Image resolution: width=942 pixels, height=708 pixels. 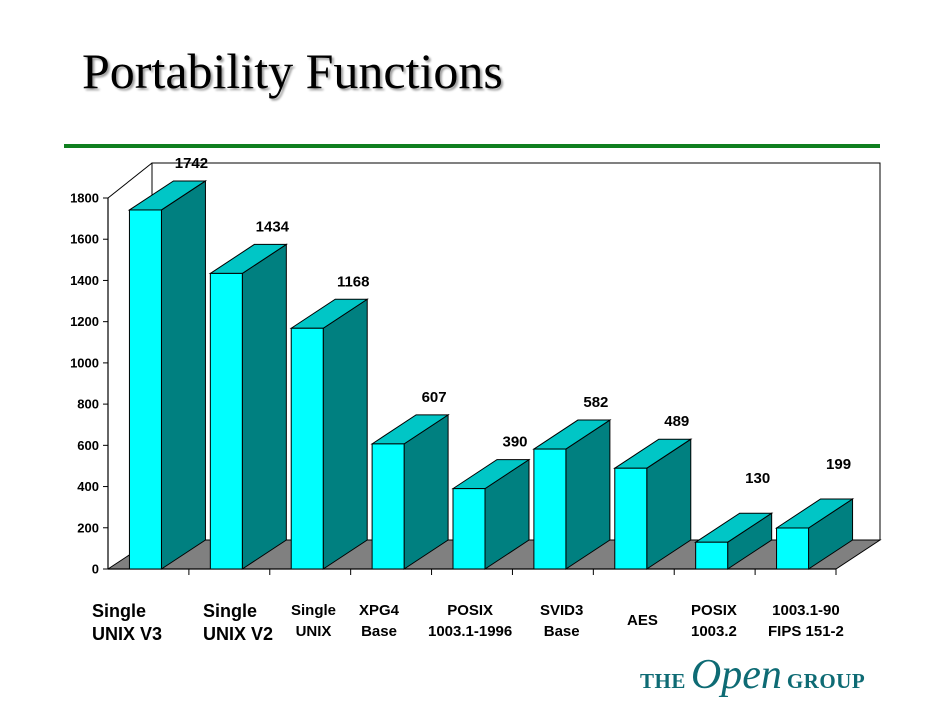 What do you see at coordinates (514, 442) in the screenshot?
I see `bar-value-label: 390` at bounding box center [514, 442].